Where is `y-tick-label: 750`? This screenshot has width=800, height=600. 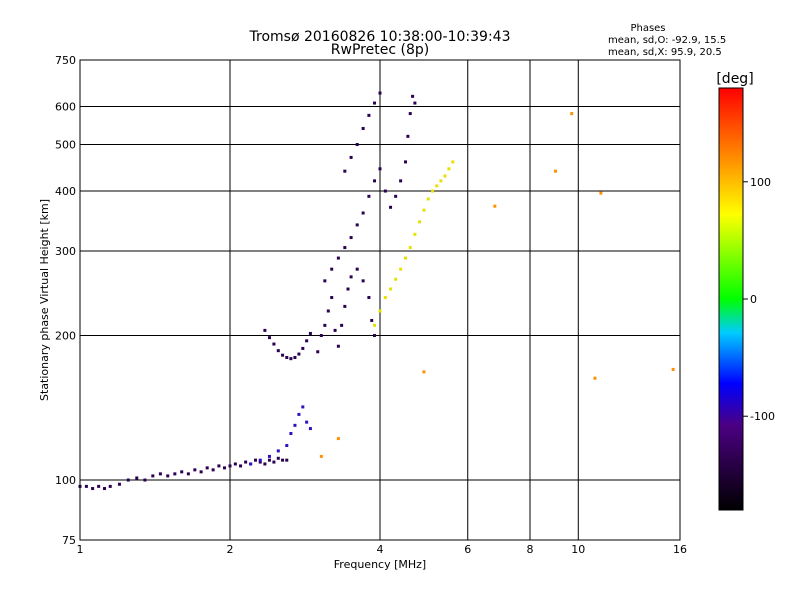 y-tick-label: 750 is located at coordinates (65, 60).